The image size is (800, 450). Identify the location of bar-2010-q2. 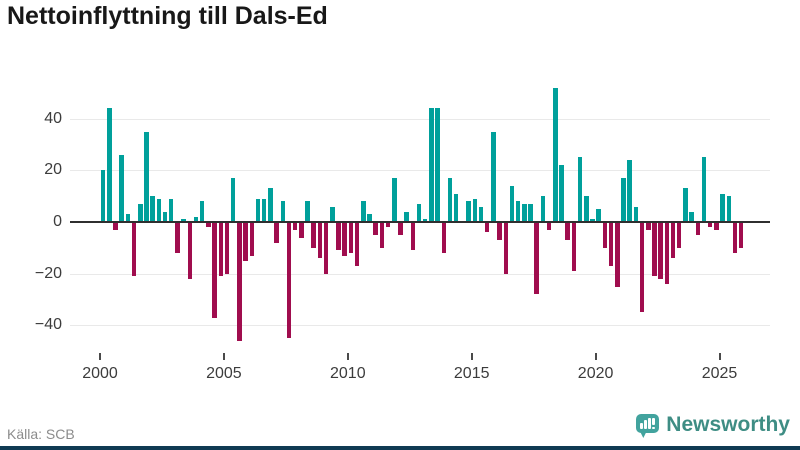
(357, 244).